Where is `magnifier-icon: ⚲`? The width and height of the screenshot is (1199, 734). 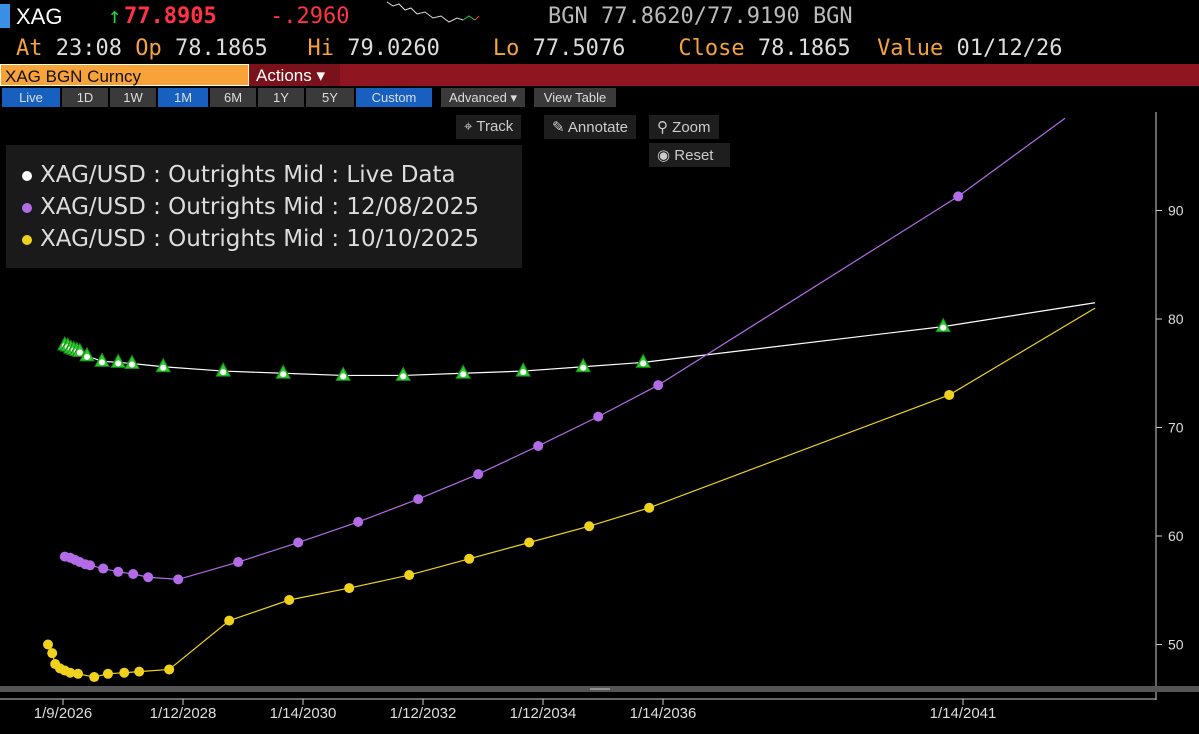 magnifier-icon: ⚲ is located at coordinates (662, 127).